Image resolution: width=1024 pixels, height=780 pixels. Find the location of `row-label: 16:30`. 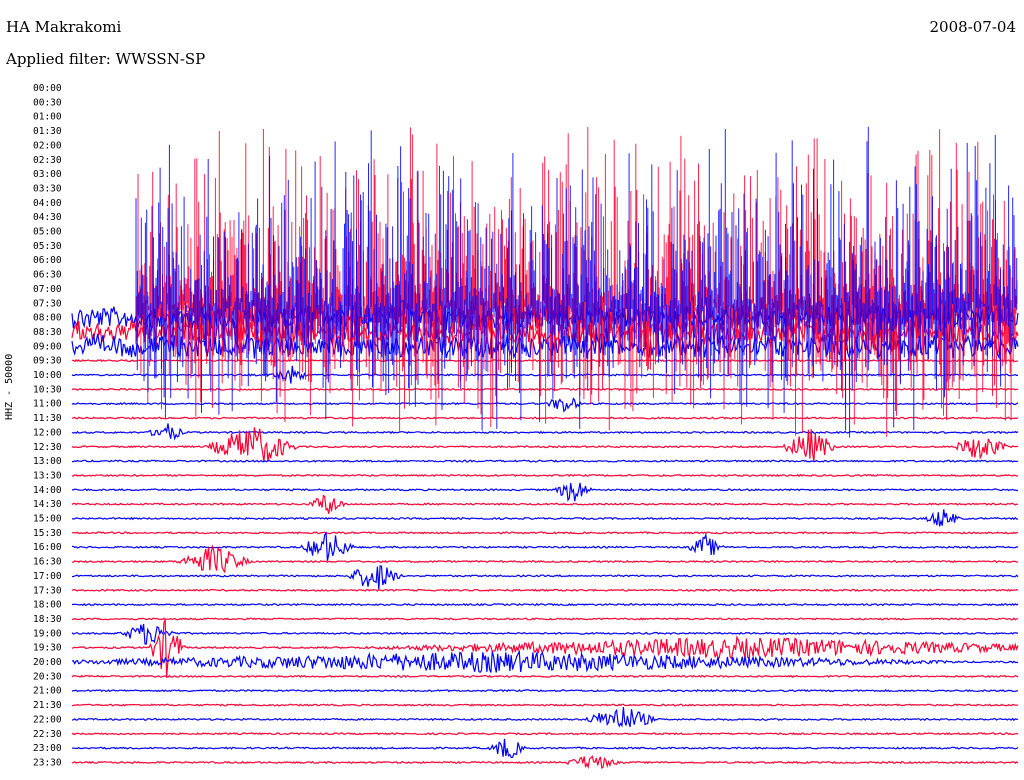

row-label: 16:30 is located at coordinates (47, 562).